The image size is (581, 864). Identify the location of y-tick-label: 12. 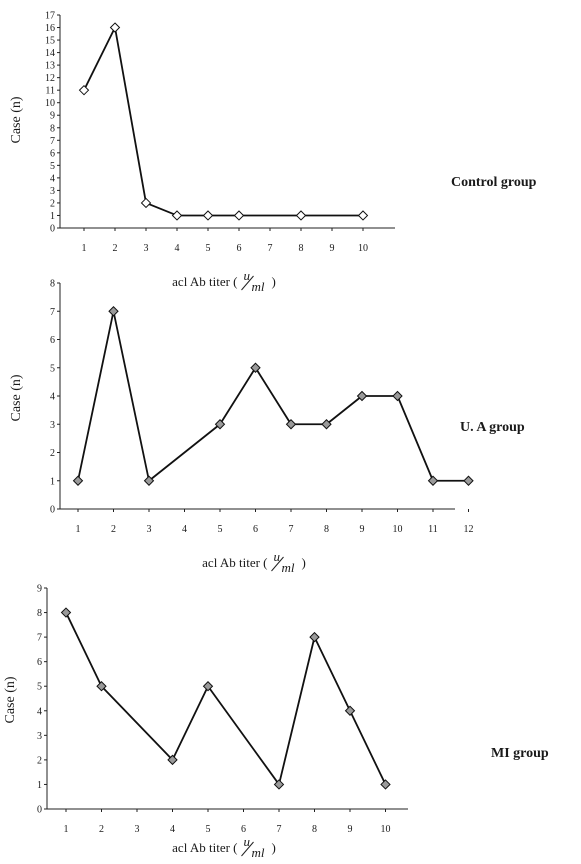
(50, 78).